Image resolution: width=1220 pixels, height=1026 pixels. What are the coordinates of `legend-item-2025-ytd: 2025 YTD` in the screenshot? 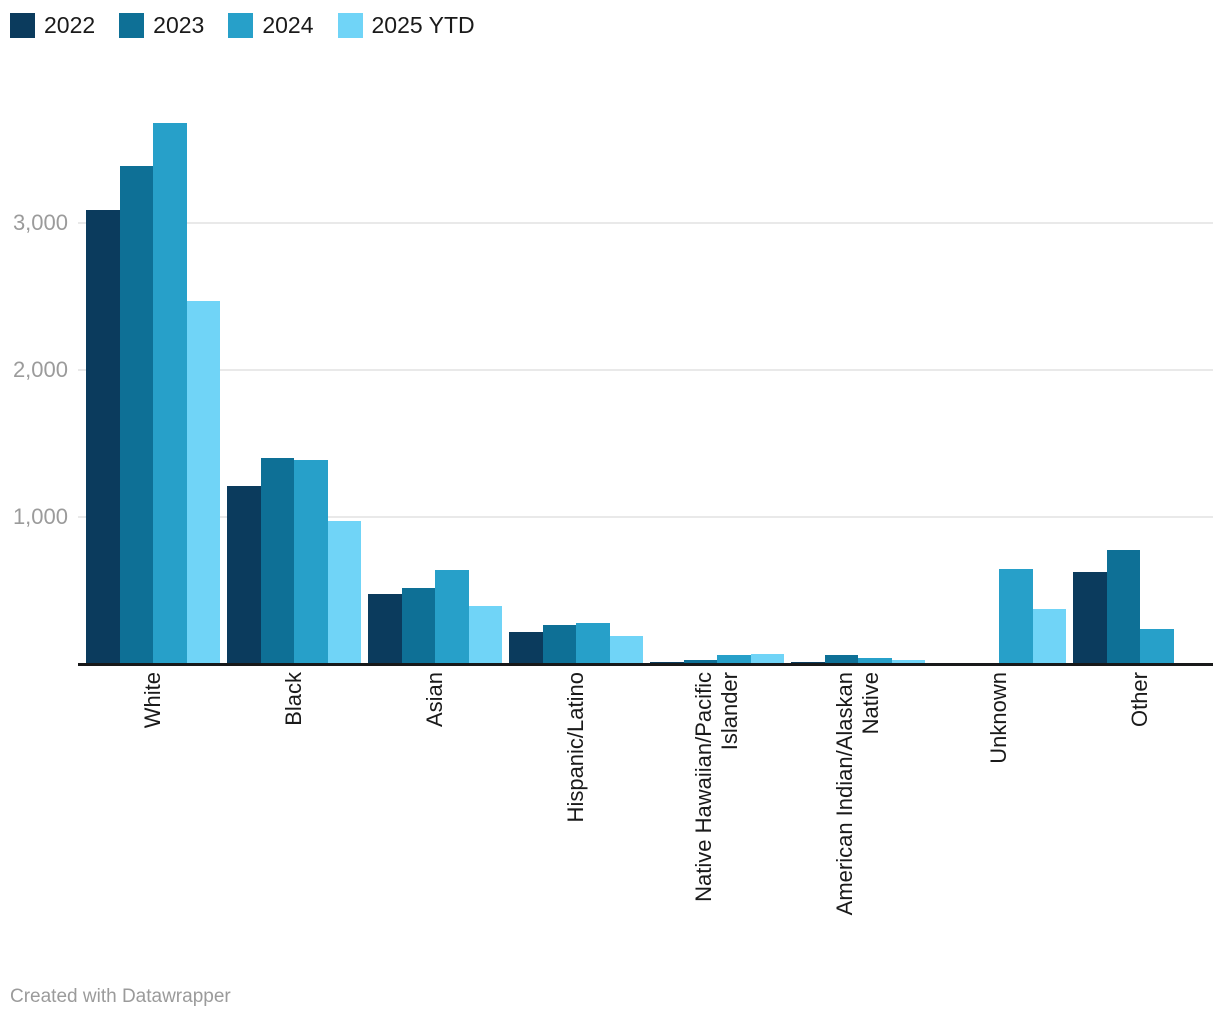 It's located at (406, 25).